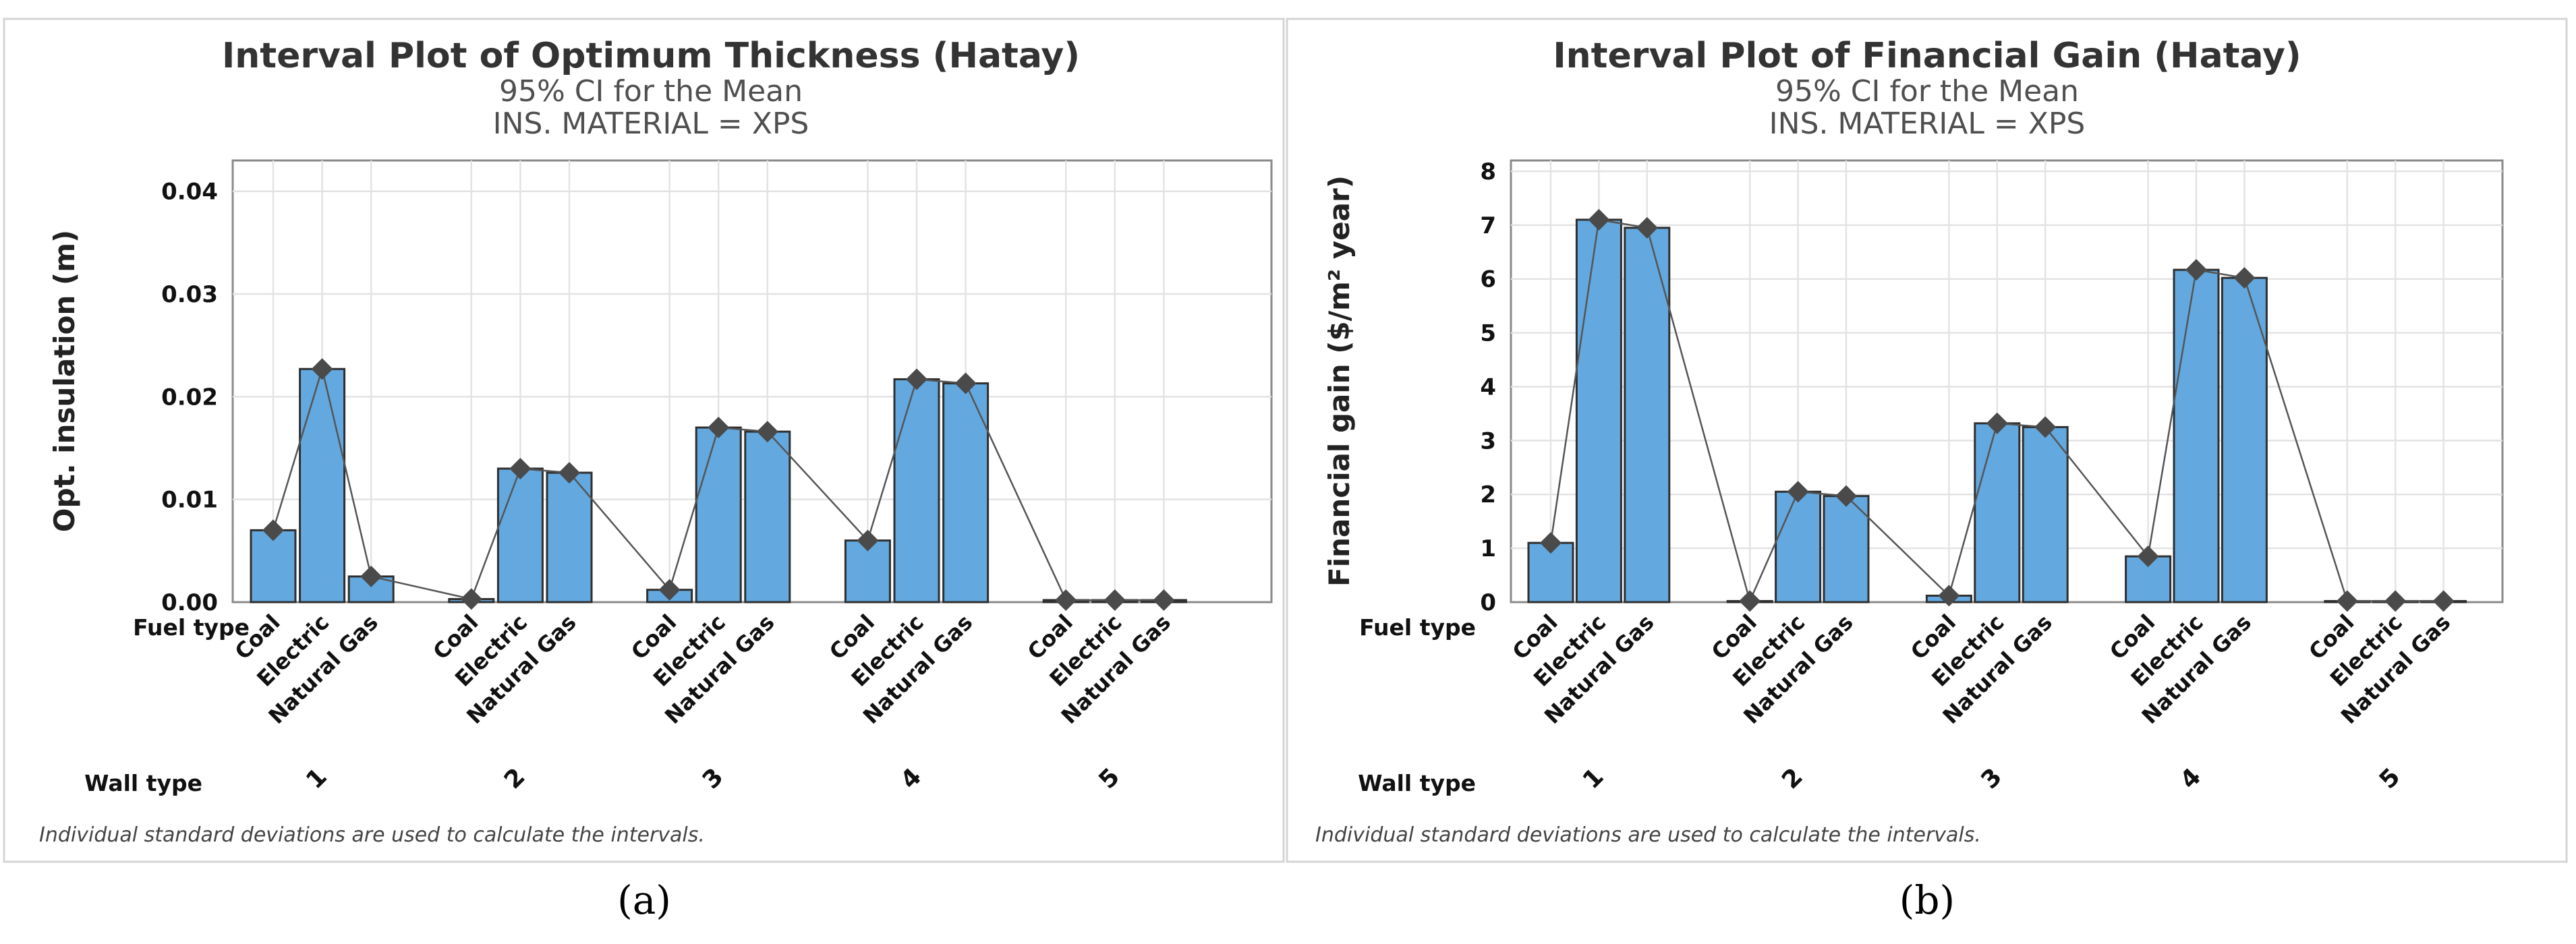 Image resolution: width=2576 pixels, height=944 pixels. Describe the element at coordinates (1927, 56) in the screenshot. I see `panel-b-title: Interval Plot of Financial Gain (Hatay)` at that location.